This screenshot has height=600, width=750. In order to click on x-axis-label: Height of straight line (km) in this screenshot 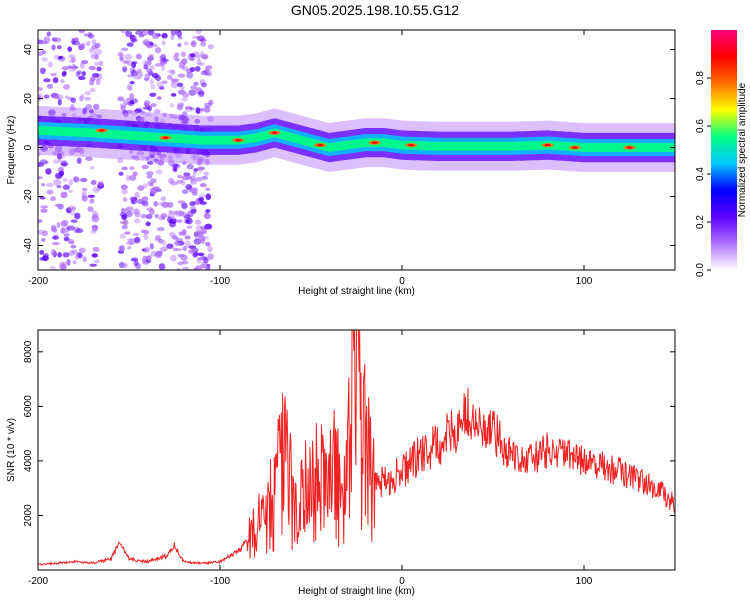, I will do `click(356, 291)`.